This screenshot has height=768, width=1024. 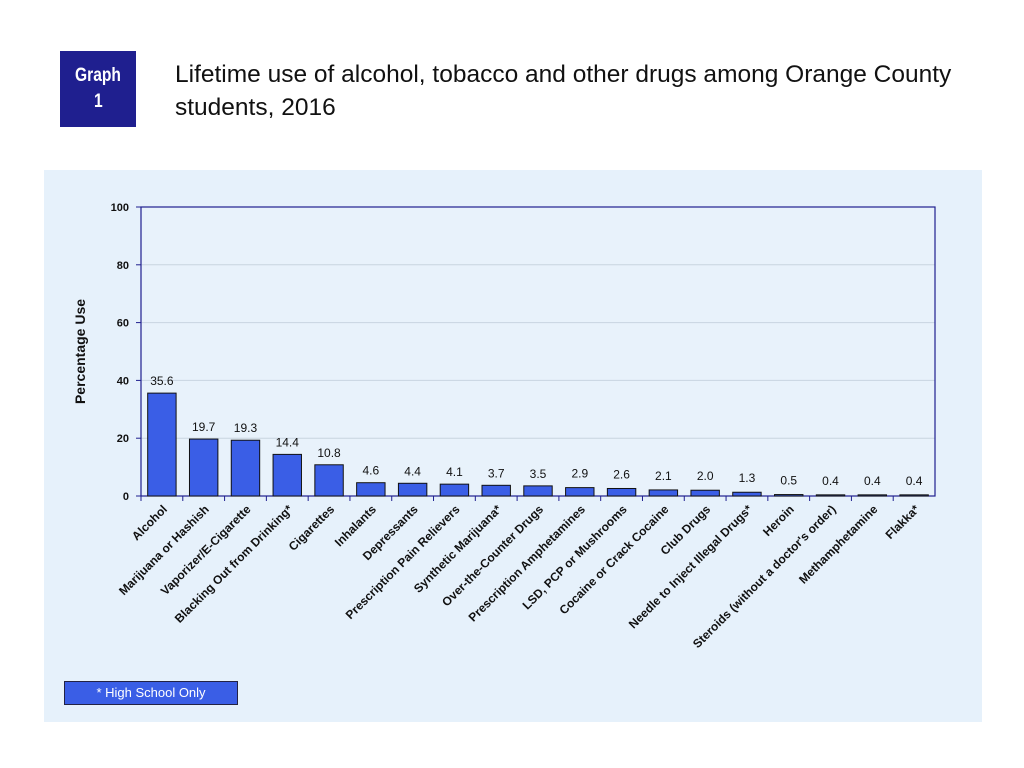 What do you see at coordinates (123, 266) in the screenshot?
I see `y-tick-label: 80` at bounding box center [123, 266].